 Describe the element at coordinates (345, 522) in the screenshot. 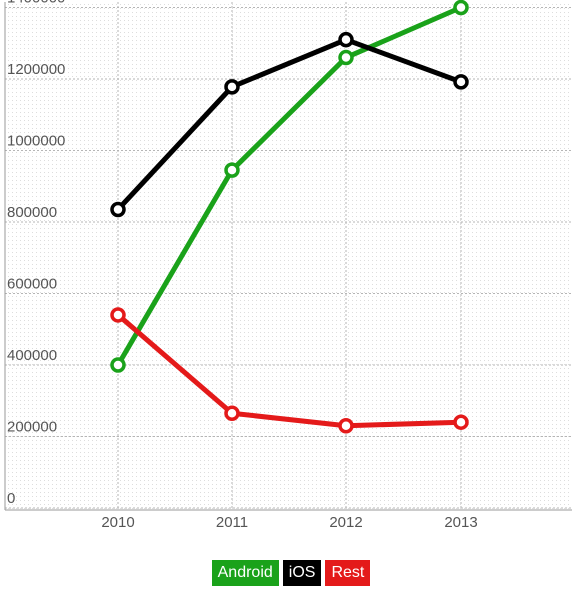

I see `x-tick-label: 2012` at that location.